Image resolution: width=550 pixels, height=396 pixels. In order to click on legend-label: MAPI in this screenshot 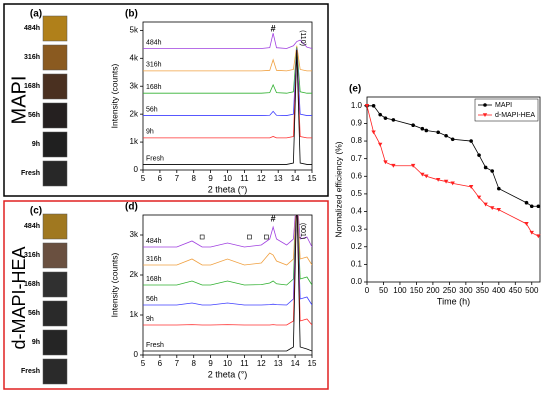, I will do `click(503, 105)`.